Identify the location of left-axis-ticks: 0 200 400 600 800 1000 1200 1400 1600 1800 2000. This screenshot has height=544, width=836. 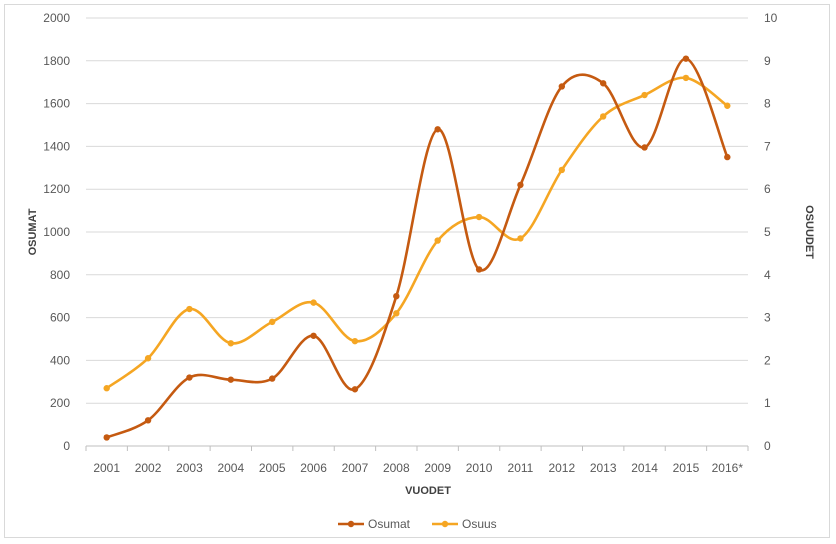
(56, 232).